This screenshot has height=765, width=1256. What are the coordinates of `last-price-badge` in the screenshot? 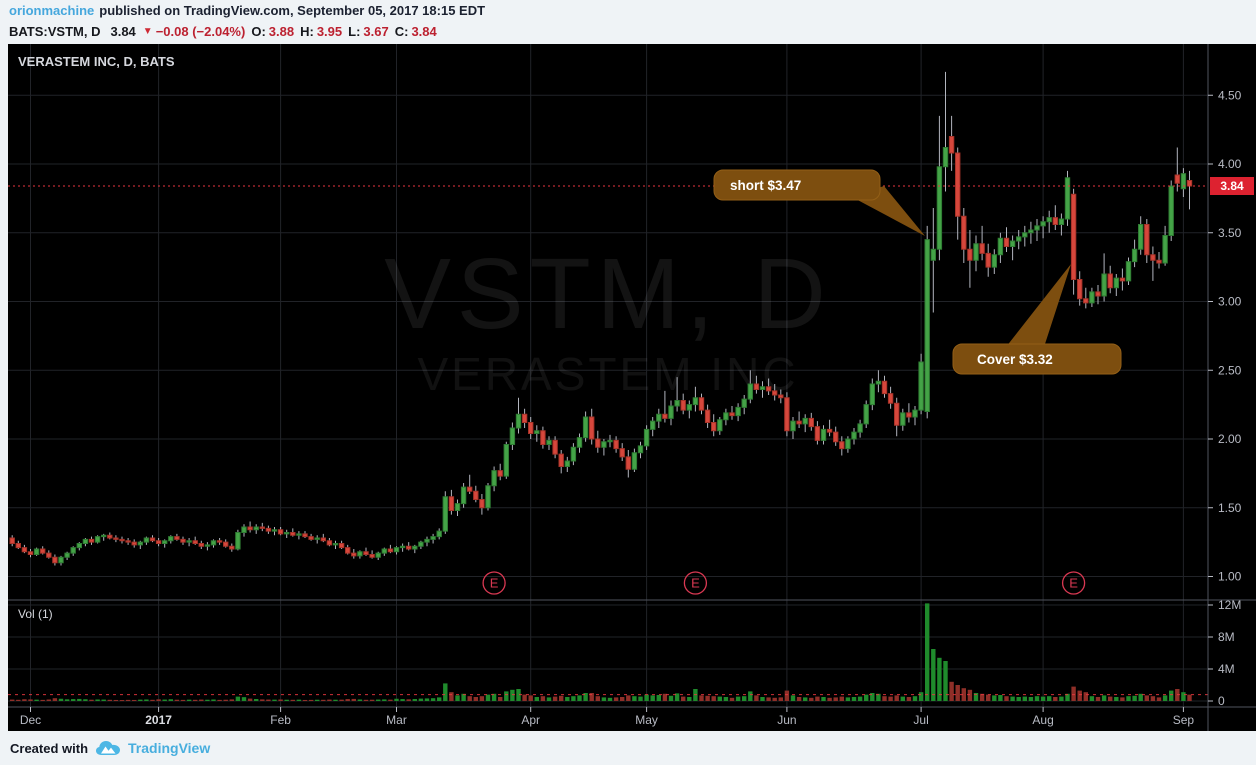 It's located at (1232, 186).